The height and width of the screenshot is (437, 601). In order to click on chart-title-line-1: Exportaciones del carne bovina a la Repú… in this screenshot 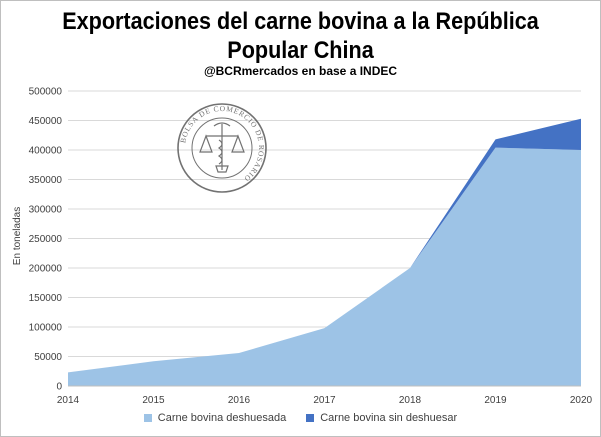, I will do `click(300, 21)`.